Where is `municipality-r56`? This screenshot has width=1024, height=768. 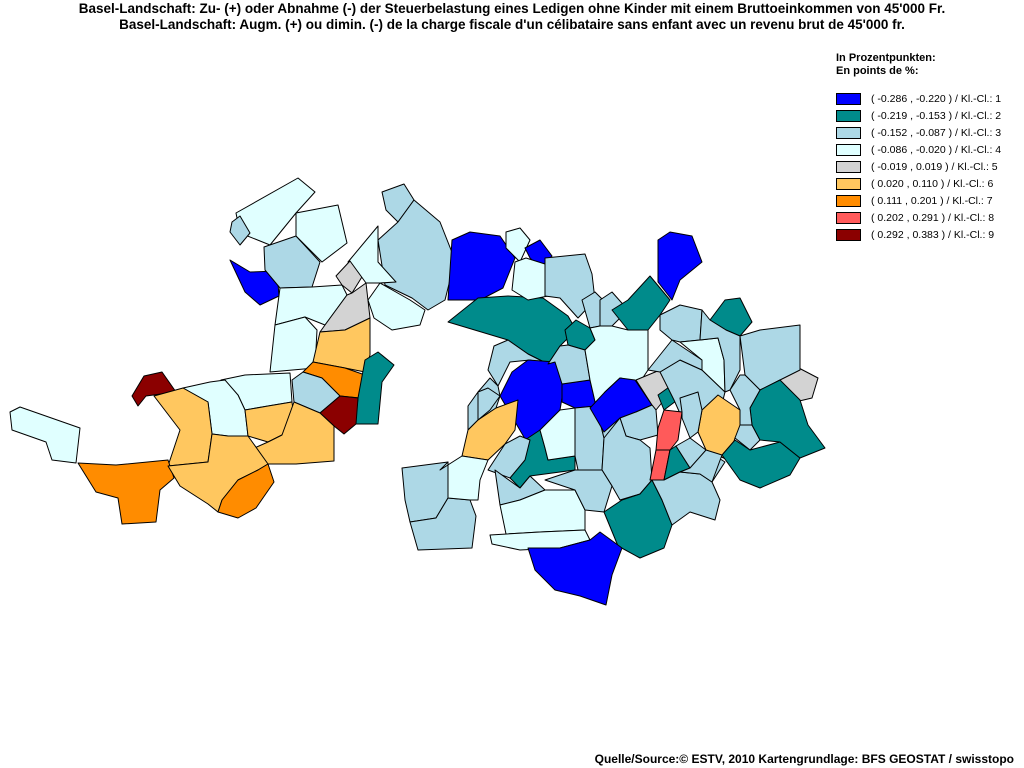
municipality-r56 is located at coordinates (443, 524).